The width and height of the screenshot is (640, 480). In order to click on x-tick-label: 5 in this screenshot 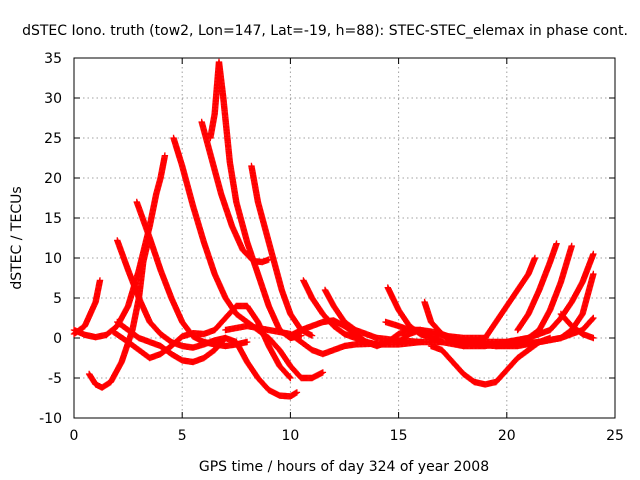, I will do `click(182, 436)`.